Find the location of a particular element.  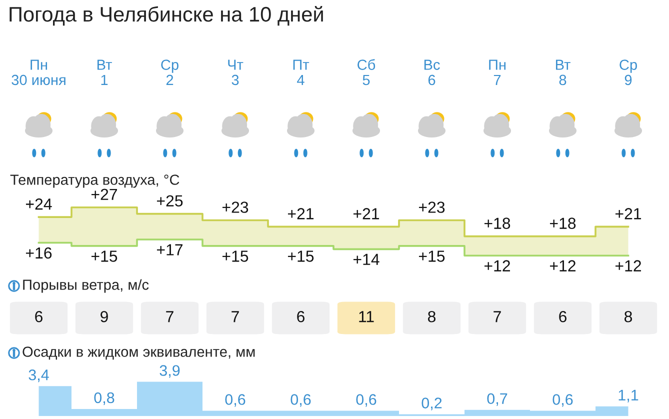

text: Порывы ветра, м/с is located at coordinates (86, 286).